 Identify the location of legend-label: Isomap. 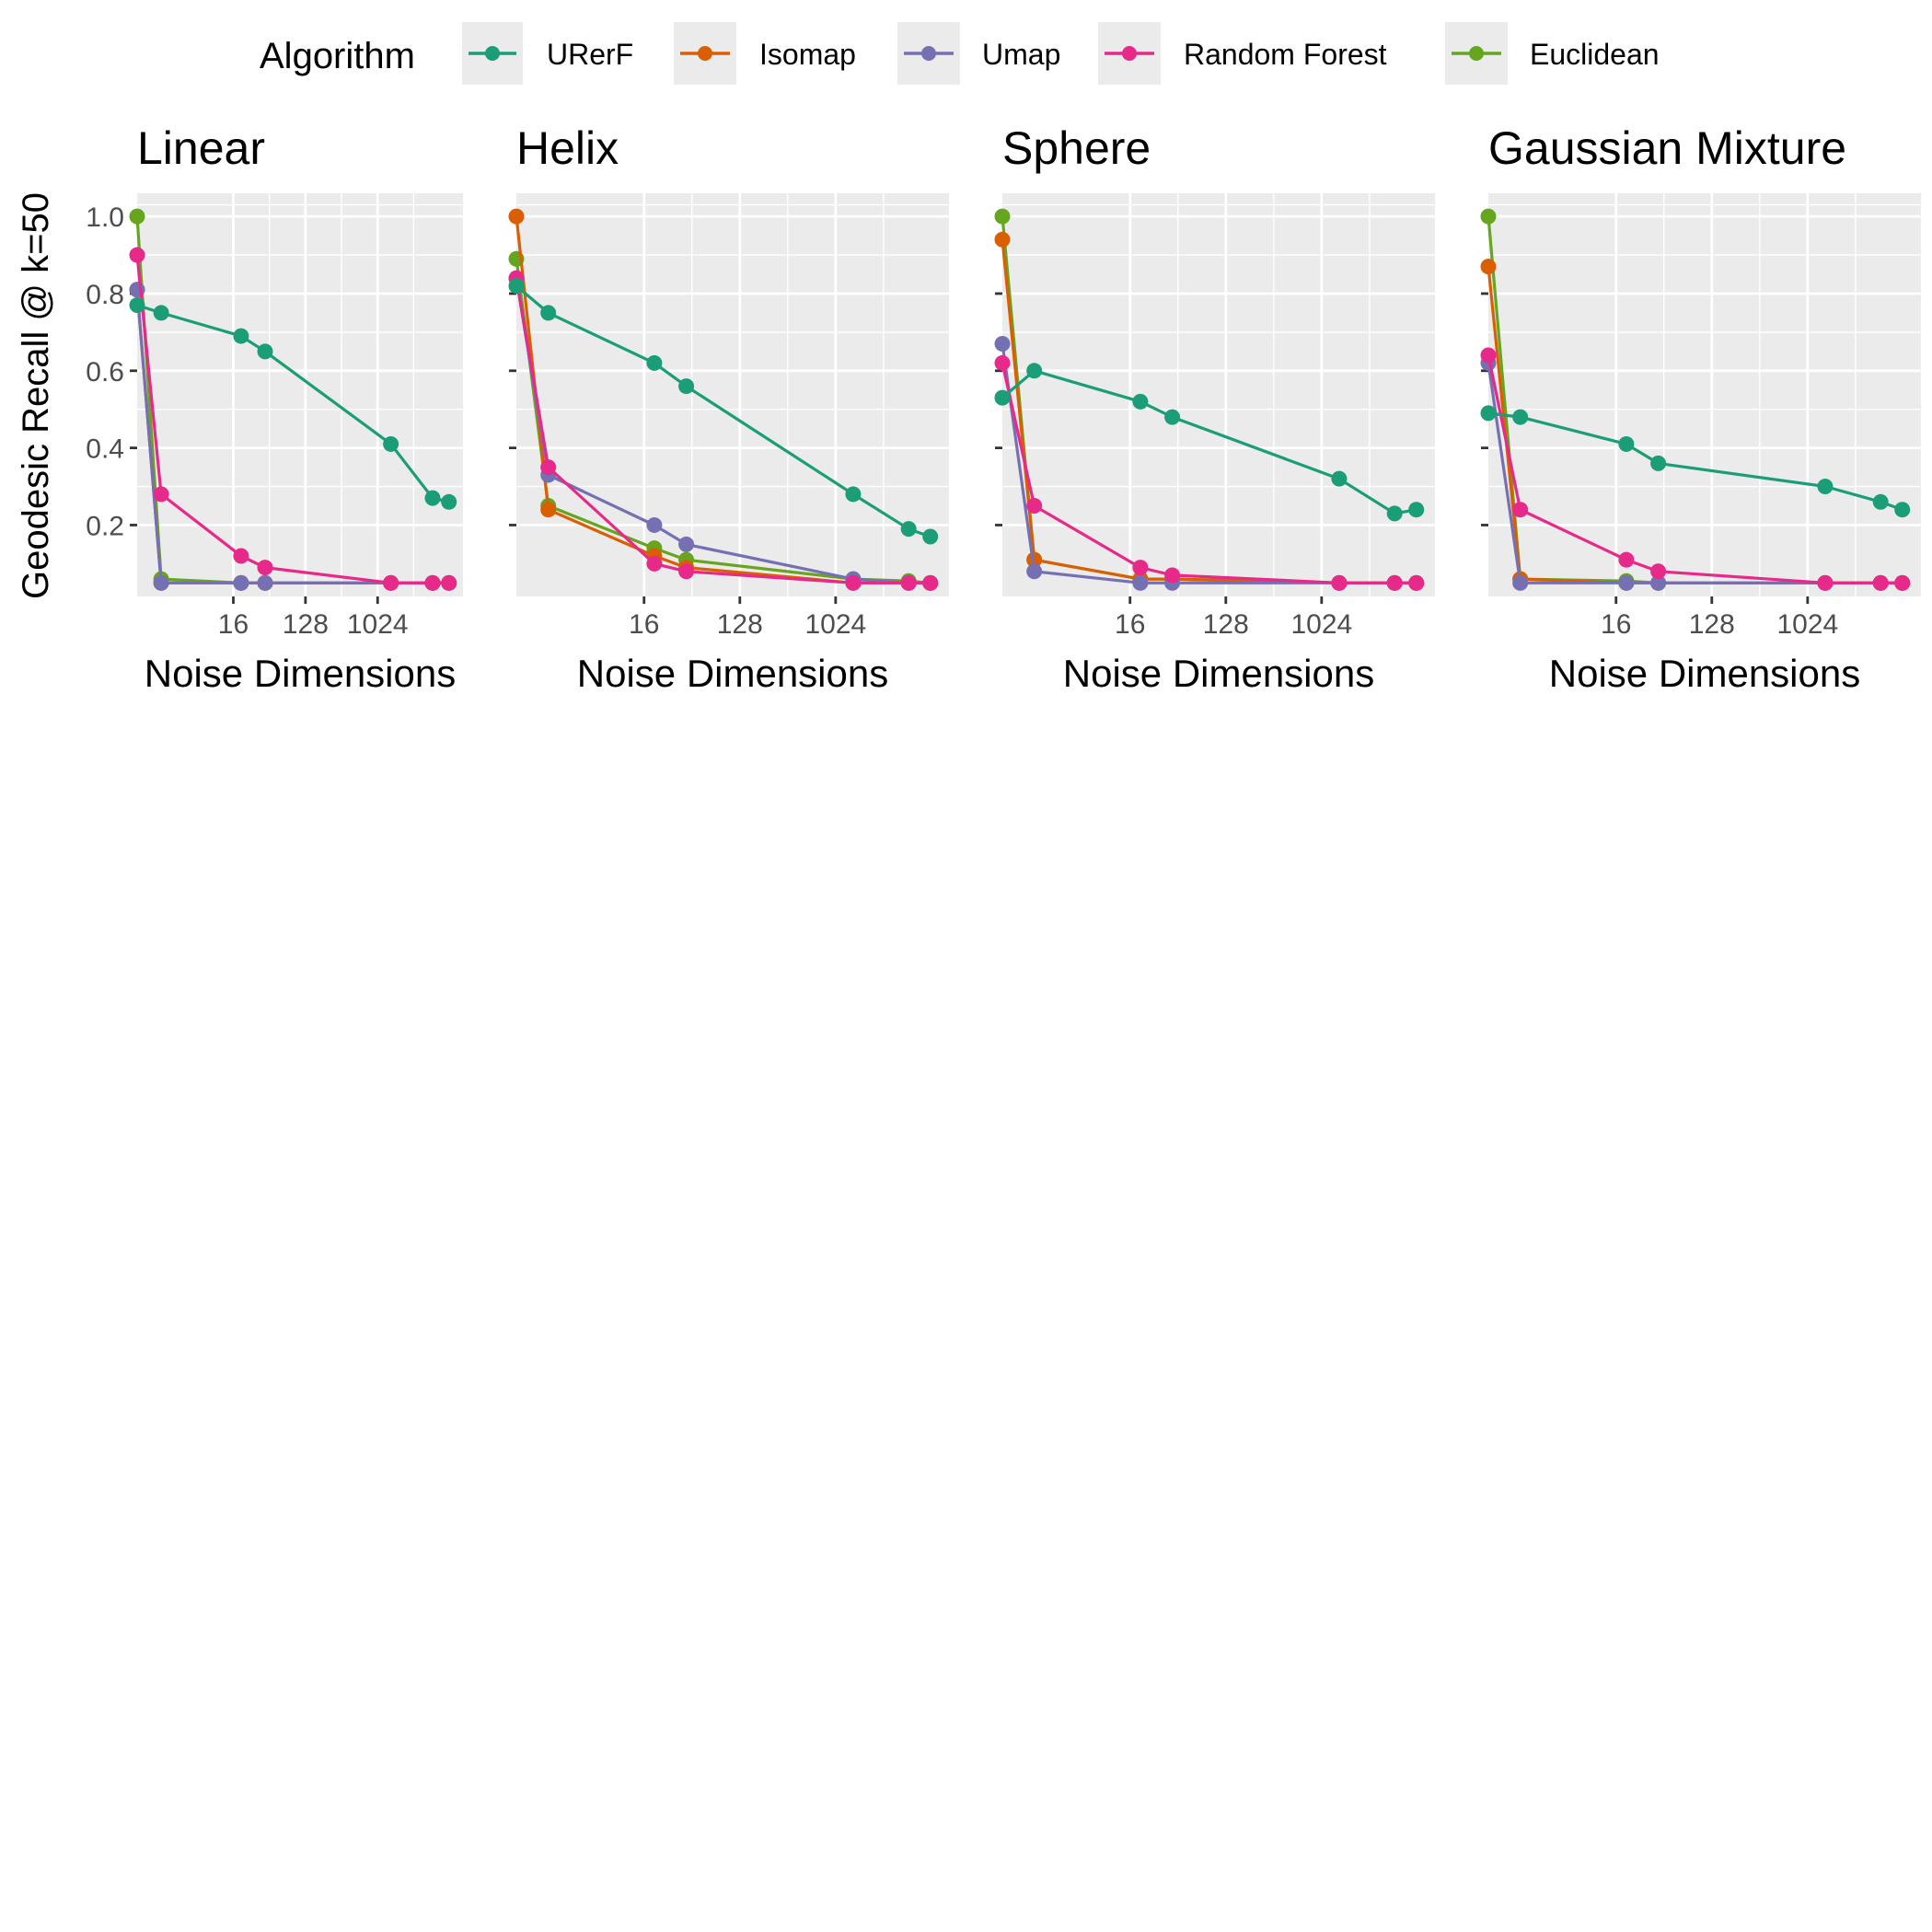
(808, 55).